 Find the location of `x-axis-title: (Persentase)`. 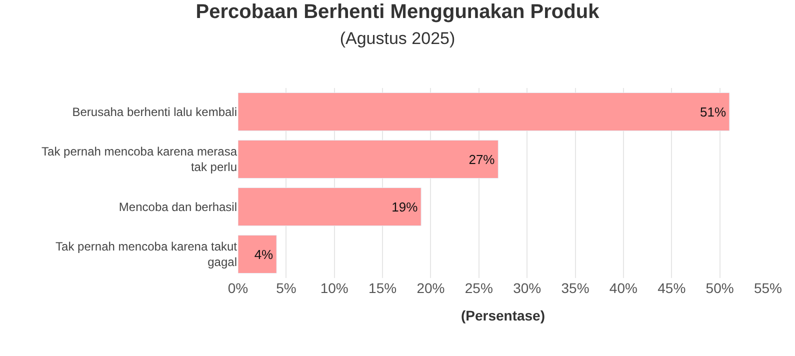

x-axis-title: (Persentase) is located at coordinates (503, 315).